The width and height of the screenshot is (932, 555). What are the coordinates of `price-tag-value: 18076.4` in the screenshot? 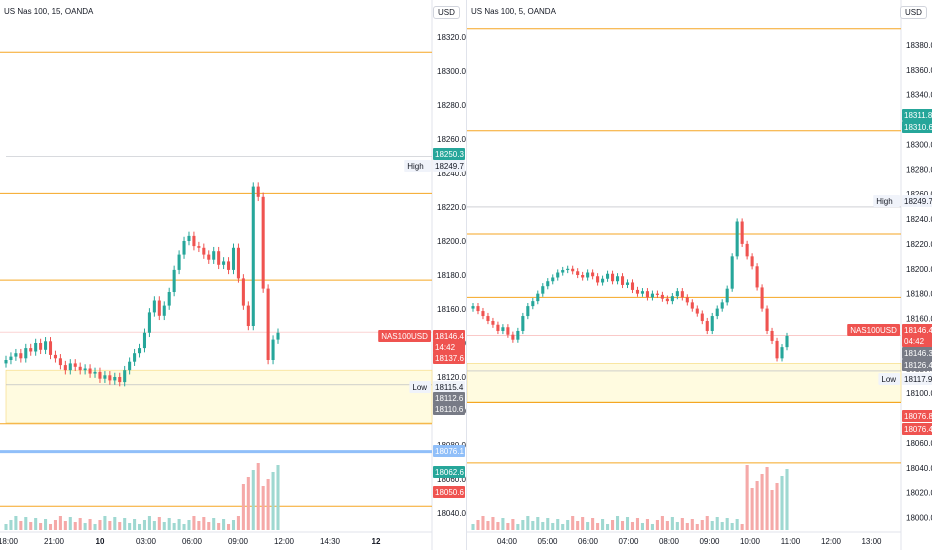 It's located at (918, 429).